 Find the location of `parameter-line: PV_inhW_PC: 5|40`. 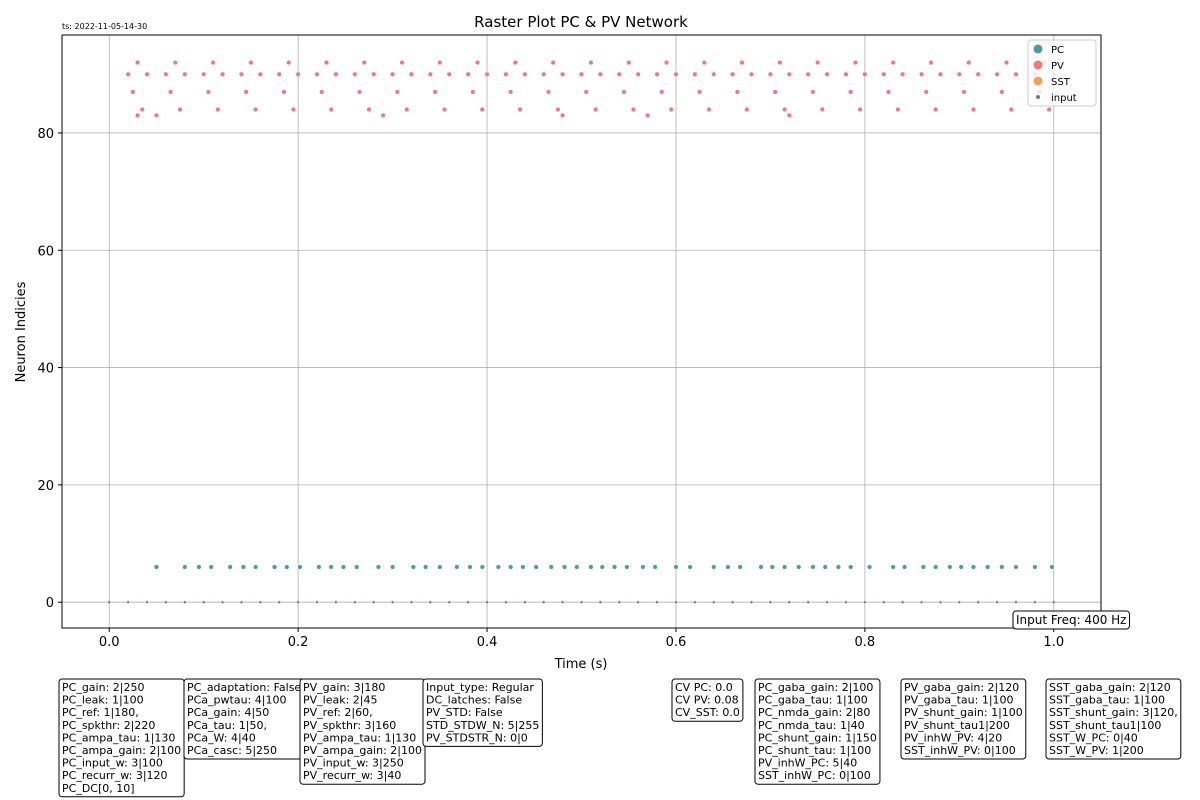

parameter-line: PV_inhW_PC: 5|40 is located at coordinates (807, 763).